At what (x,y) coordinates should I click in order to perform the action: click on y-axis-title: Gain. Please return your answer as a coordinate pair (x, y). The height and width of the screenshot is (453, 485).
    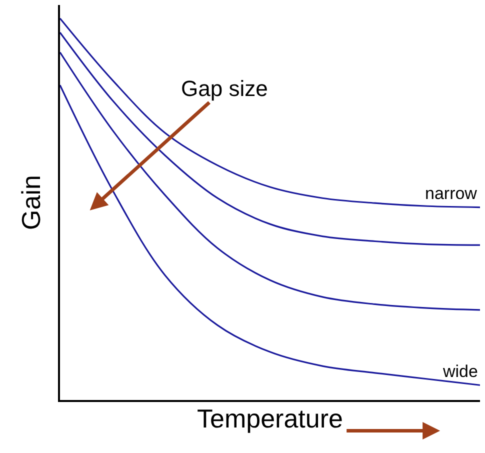
    Looking at the image, I should click on (31, 202).